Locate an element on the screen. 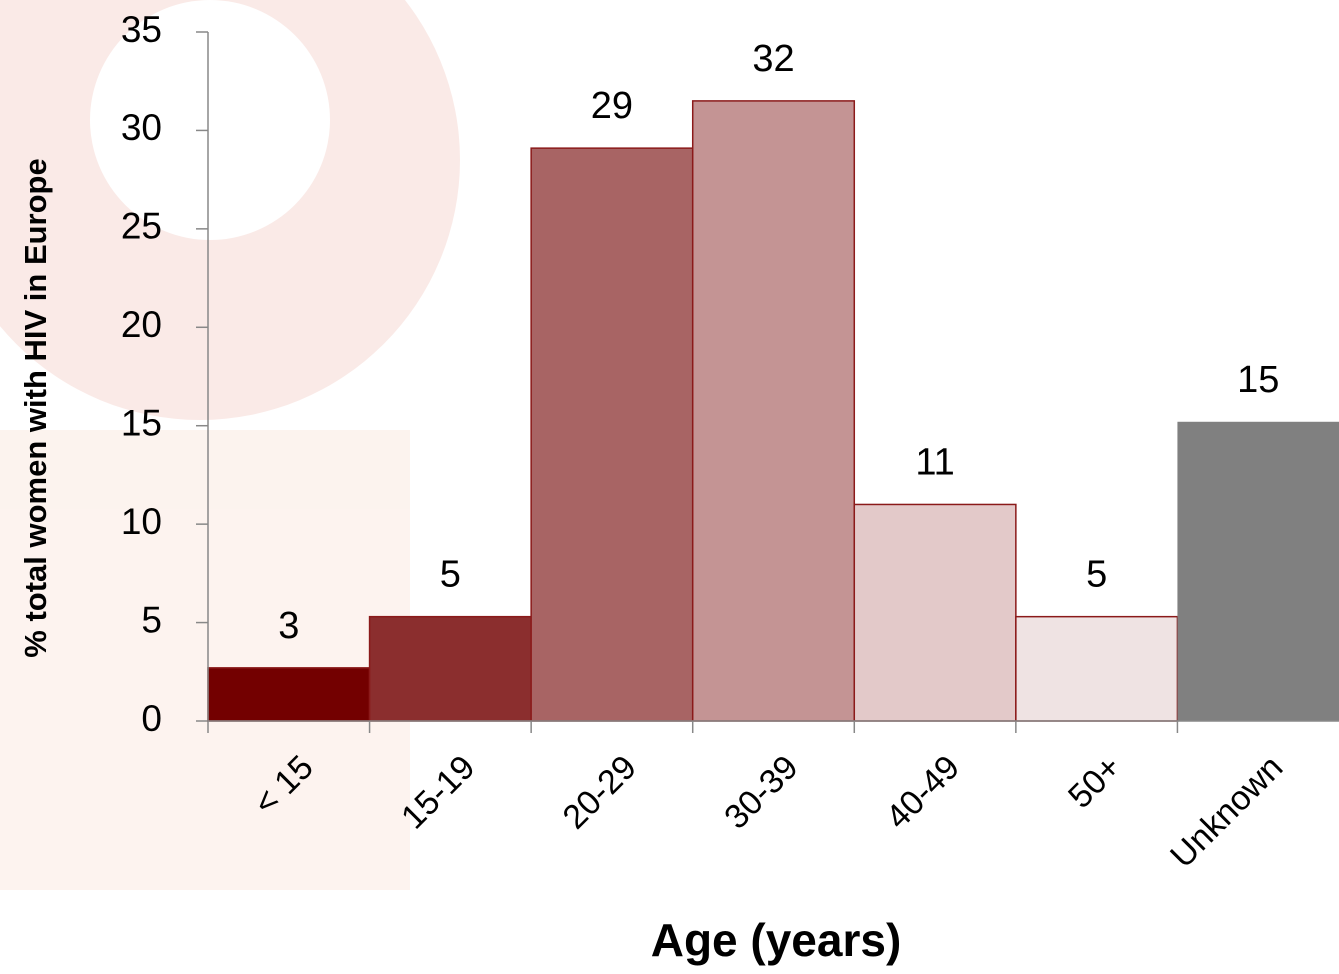 This screenshot has width=1339, height=974. value-label: 29 is located at coordinates (612, 106).